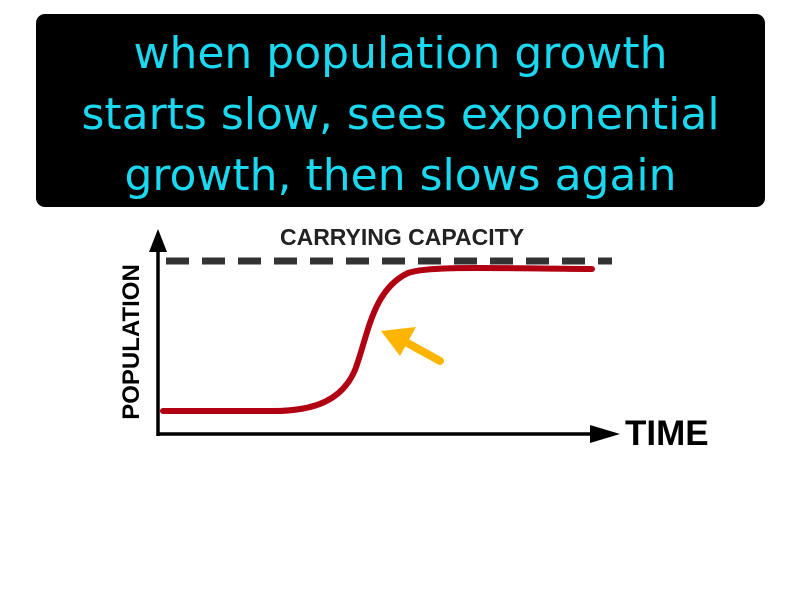 The image size is (800, 600). What do you see at coordinates (131, 342) in the screenshot?
I see `y-axis-label: POPULATION` at bounding box center [131, 342].